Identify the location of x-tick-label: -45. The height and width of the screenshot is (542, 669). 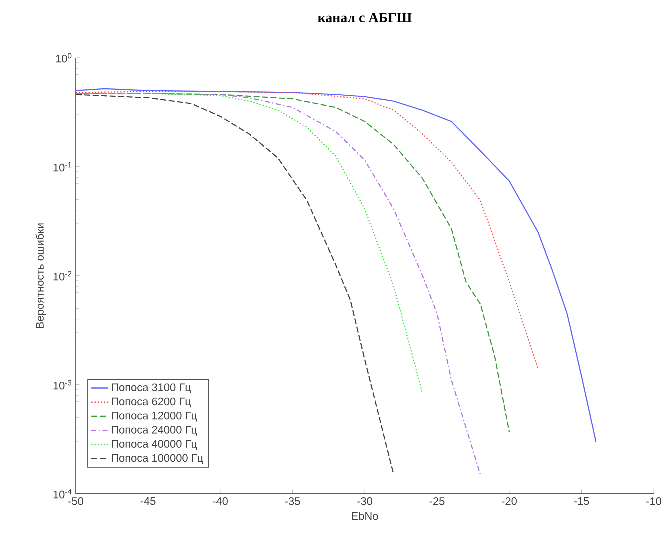
(148, 502).